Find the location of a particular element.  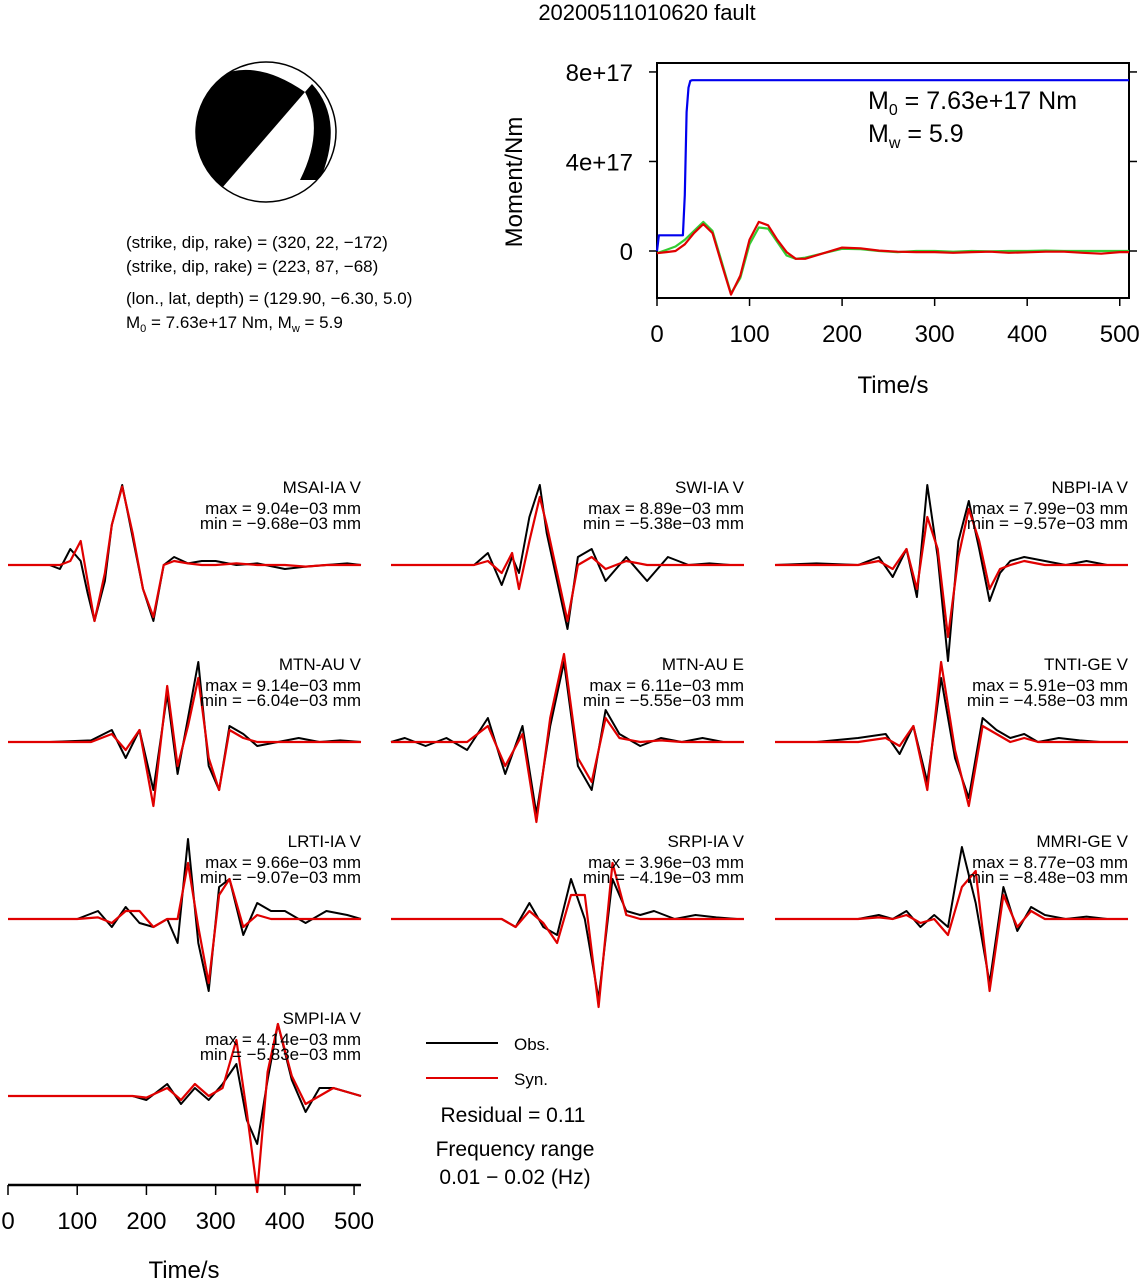

station-max: max = 9.04e−03 mm is located at coordinates (283, 508).